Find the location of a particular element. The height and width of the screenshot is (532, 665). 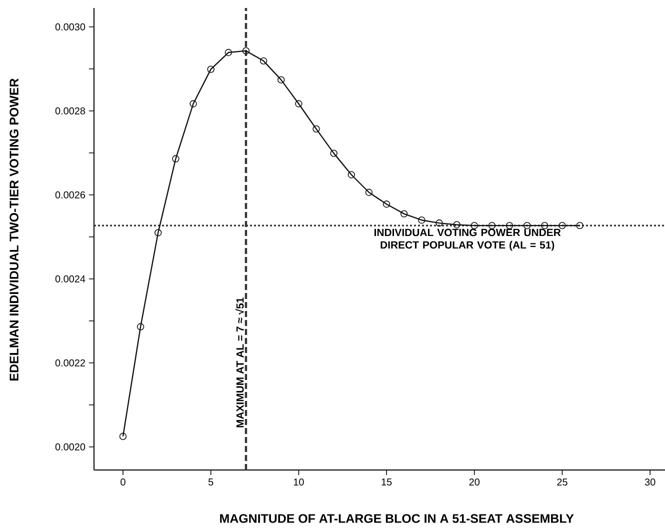

x-tick-label: 30 is located at coordinates (650, 482).